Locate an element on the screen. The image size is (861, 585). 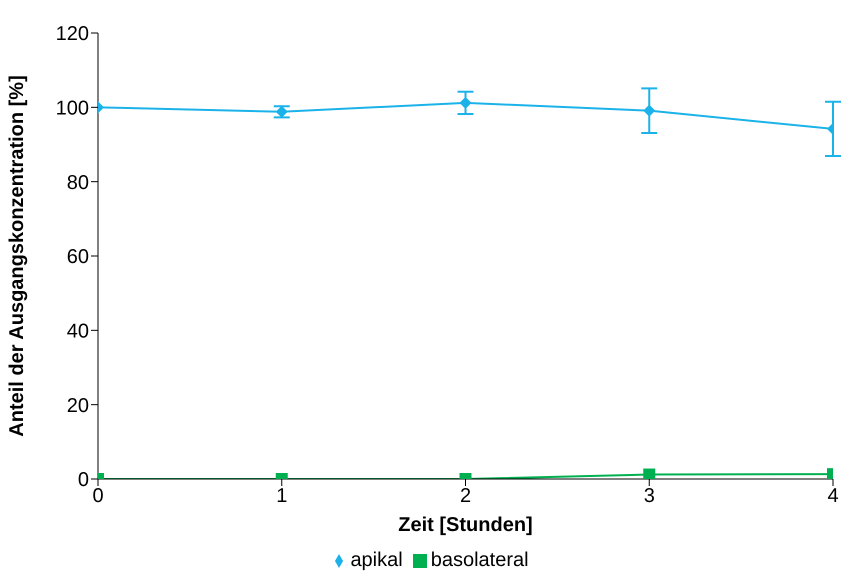
x-tick-label: 4 is located at coordinates (833, 496).